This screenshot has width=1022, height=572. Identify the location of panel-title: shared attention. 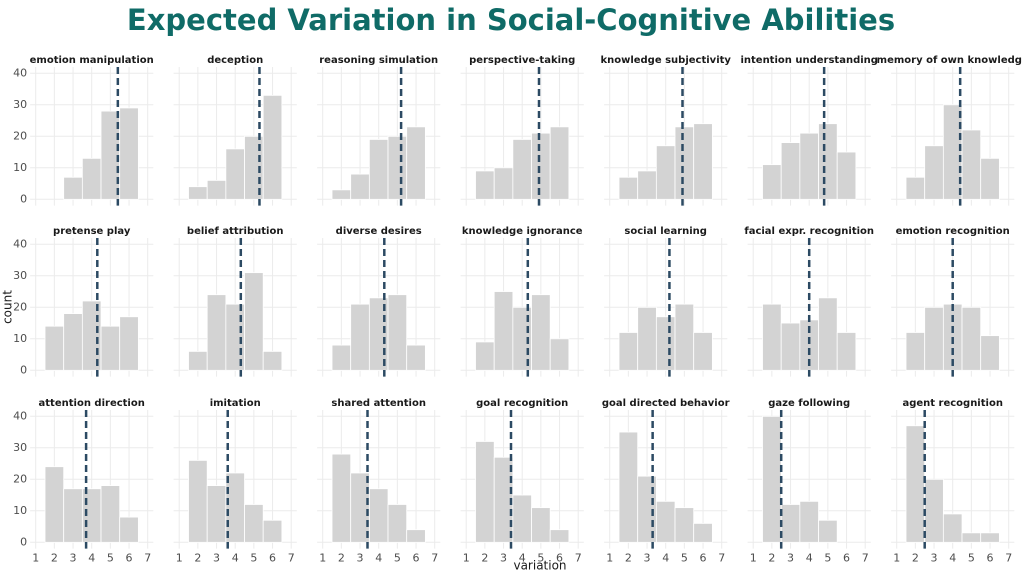
(378, 403).